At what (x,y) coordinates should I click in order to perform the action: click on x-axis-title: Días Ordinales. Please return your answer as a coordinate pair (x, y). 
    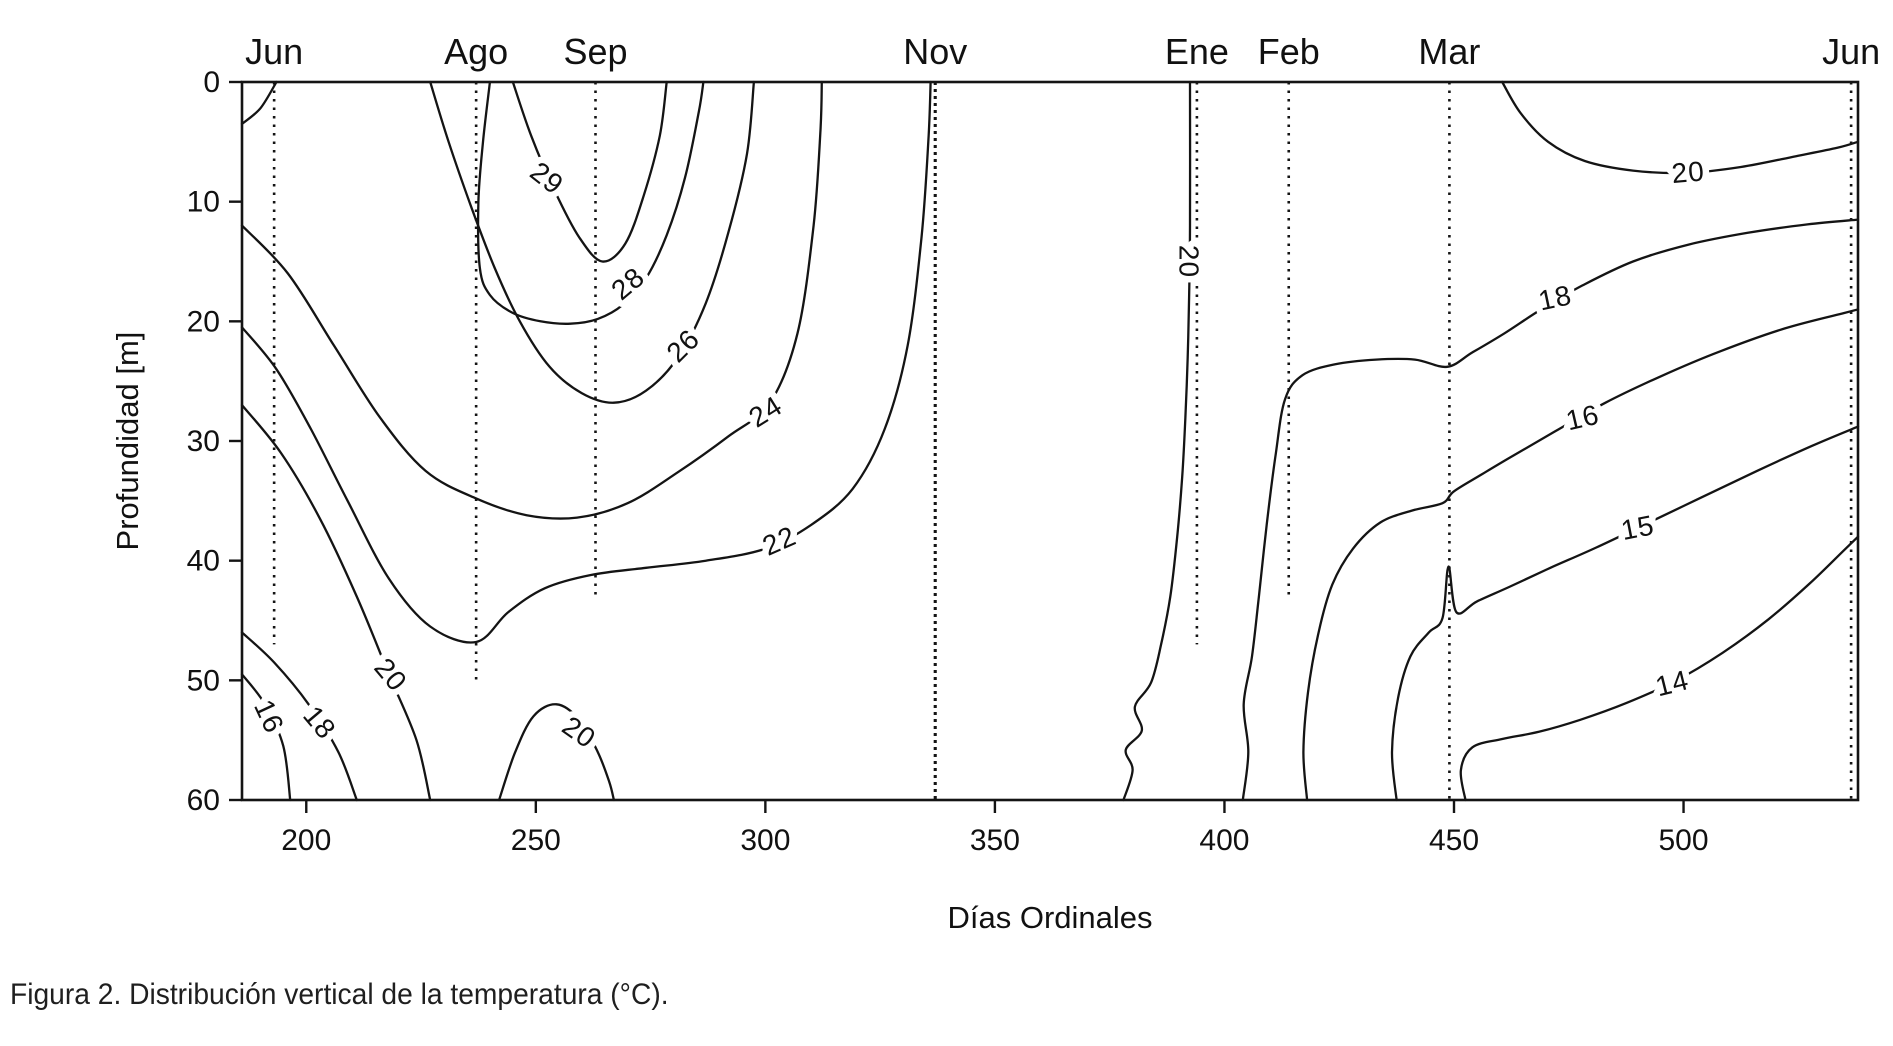
    Looking at the image, I should click on (1049, 917).